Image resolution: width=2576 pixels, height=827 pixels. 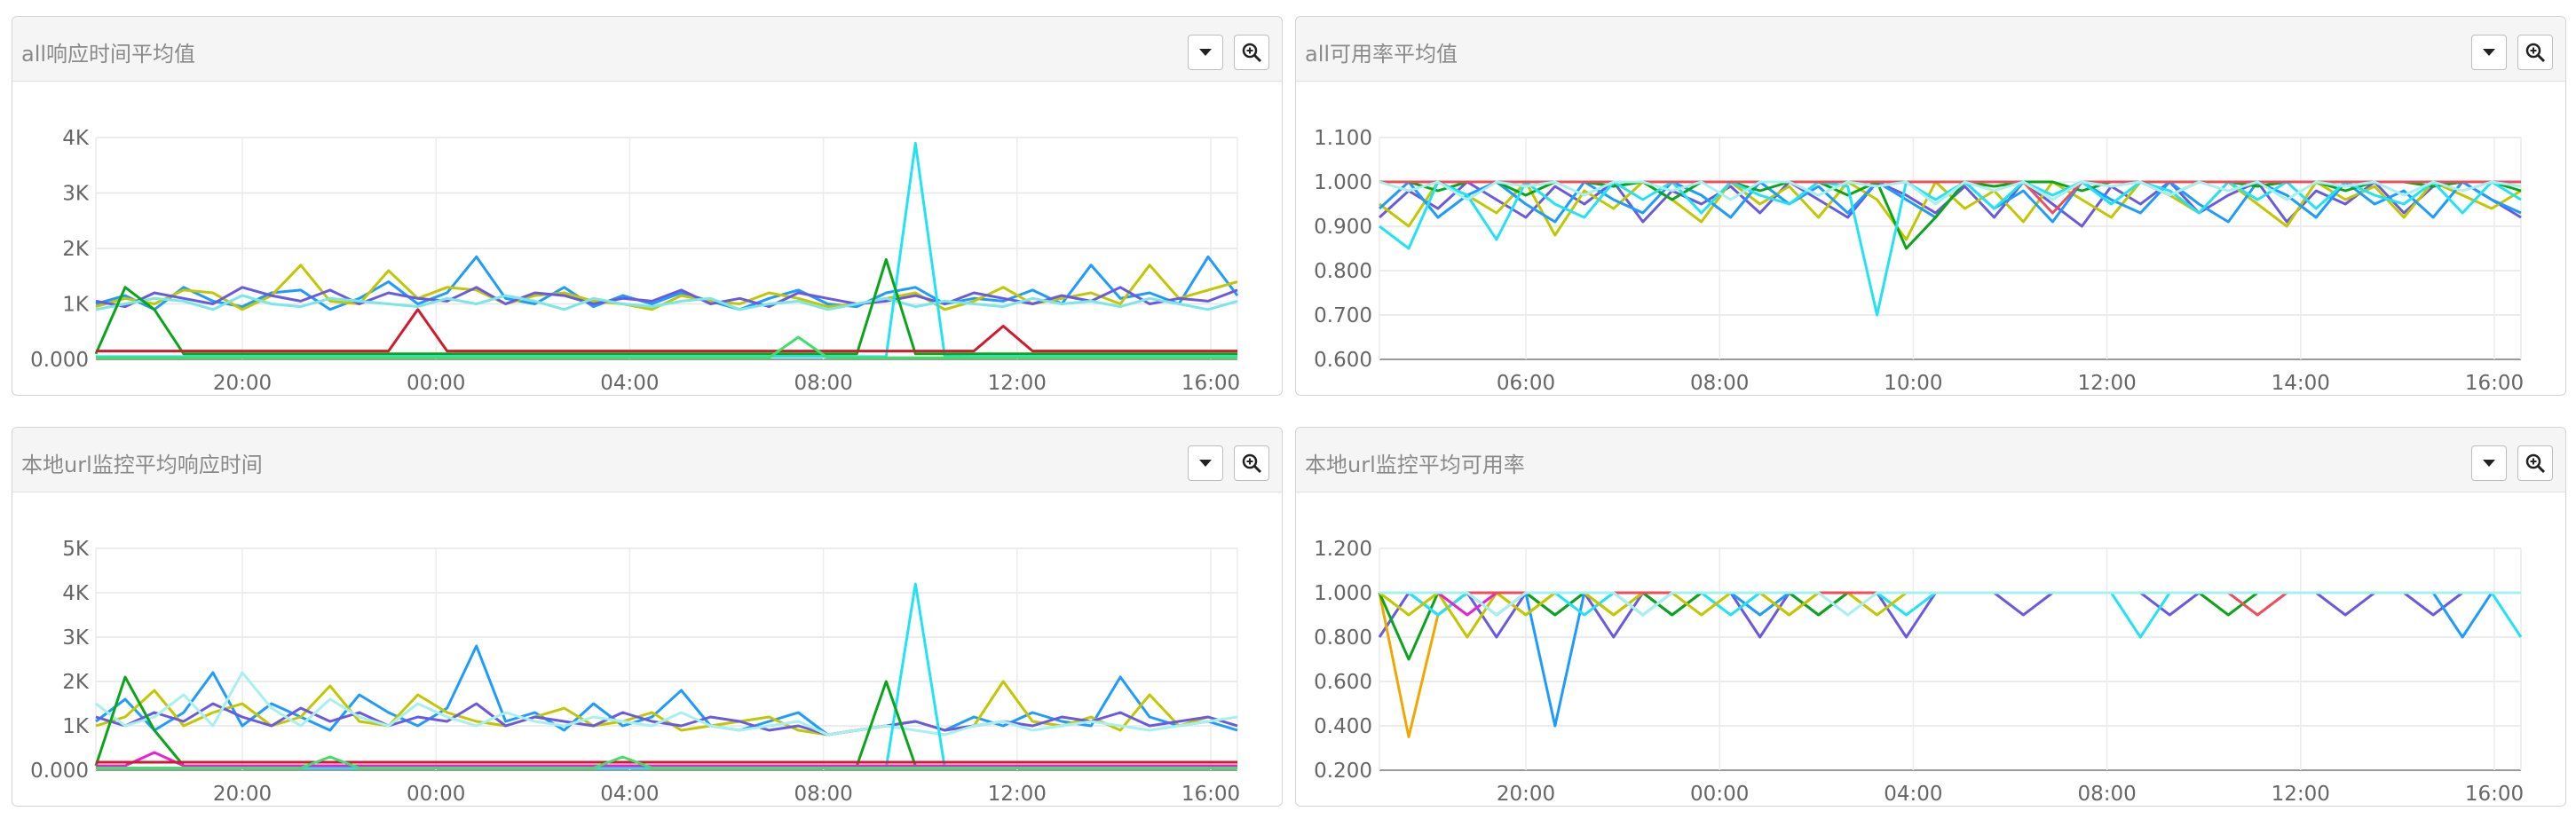 I want to click on y-tick-label: 0.400, so click(x=1343, y=726).